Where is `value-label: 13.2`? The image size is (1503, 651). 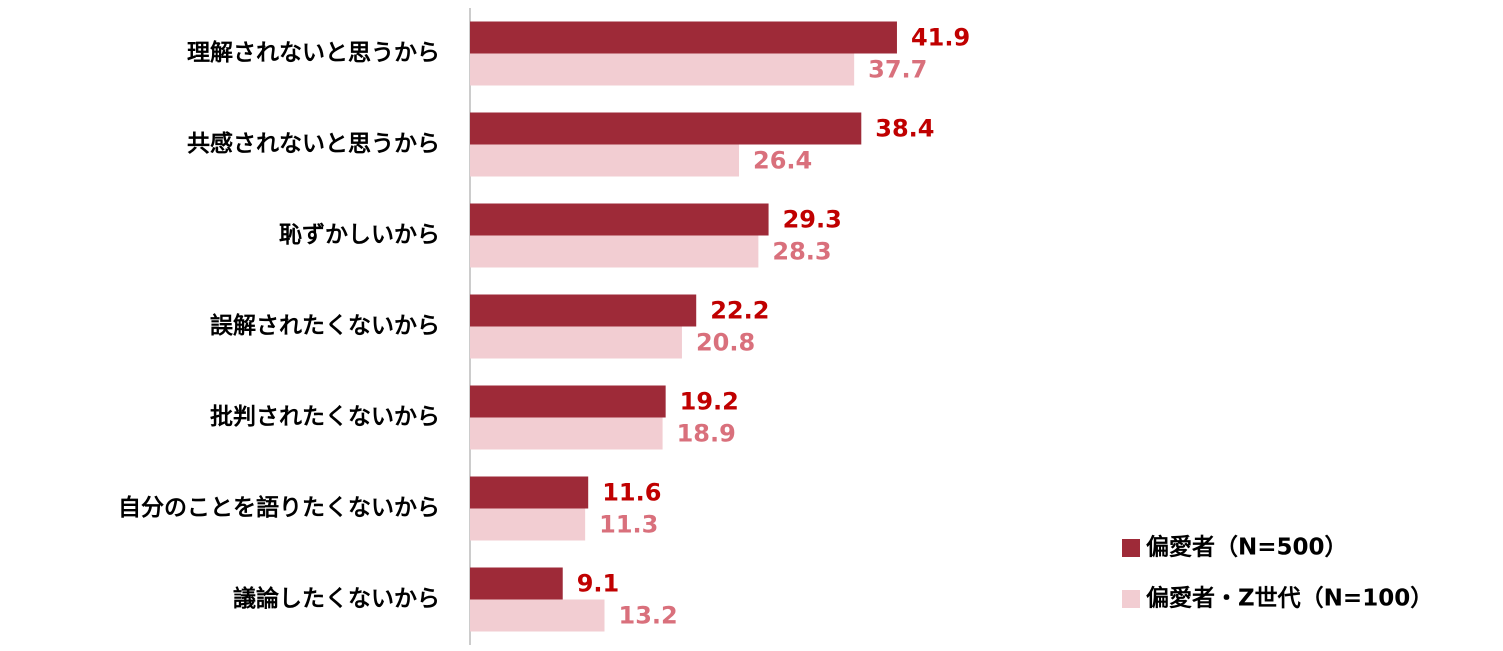
value-label: 13.2 is located at coordinates (648, 616).